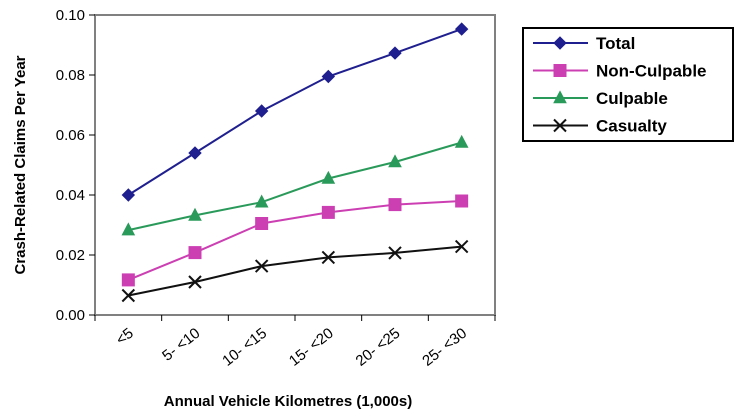 The height and width of the screenshot is (414, 740). What do you see at coordinates (20, 164) in the screenshot?
I see `y-axis-title: Crash-Related Claims Per Year` at bounding box center [20, 164].